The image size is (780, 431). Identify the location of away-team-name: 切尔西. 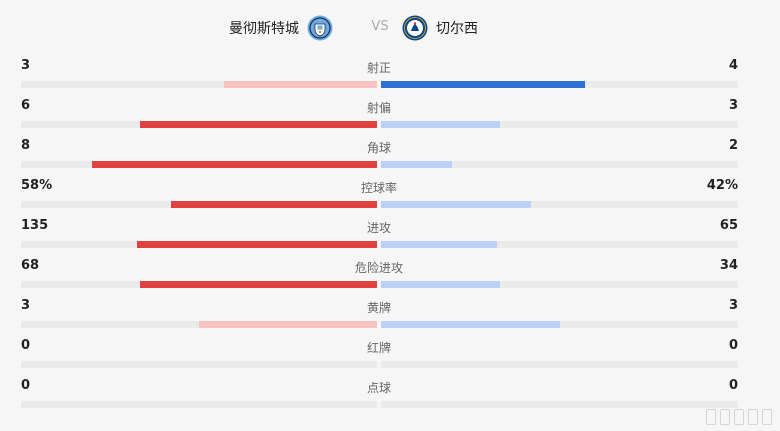
(457, 29).